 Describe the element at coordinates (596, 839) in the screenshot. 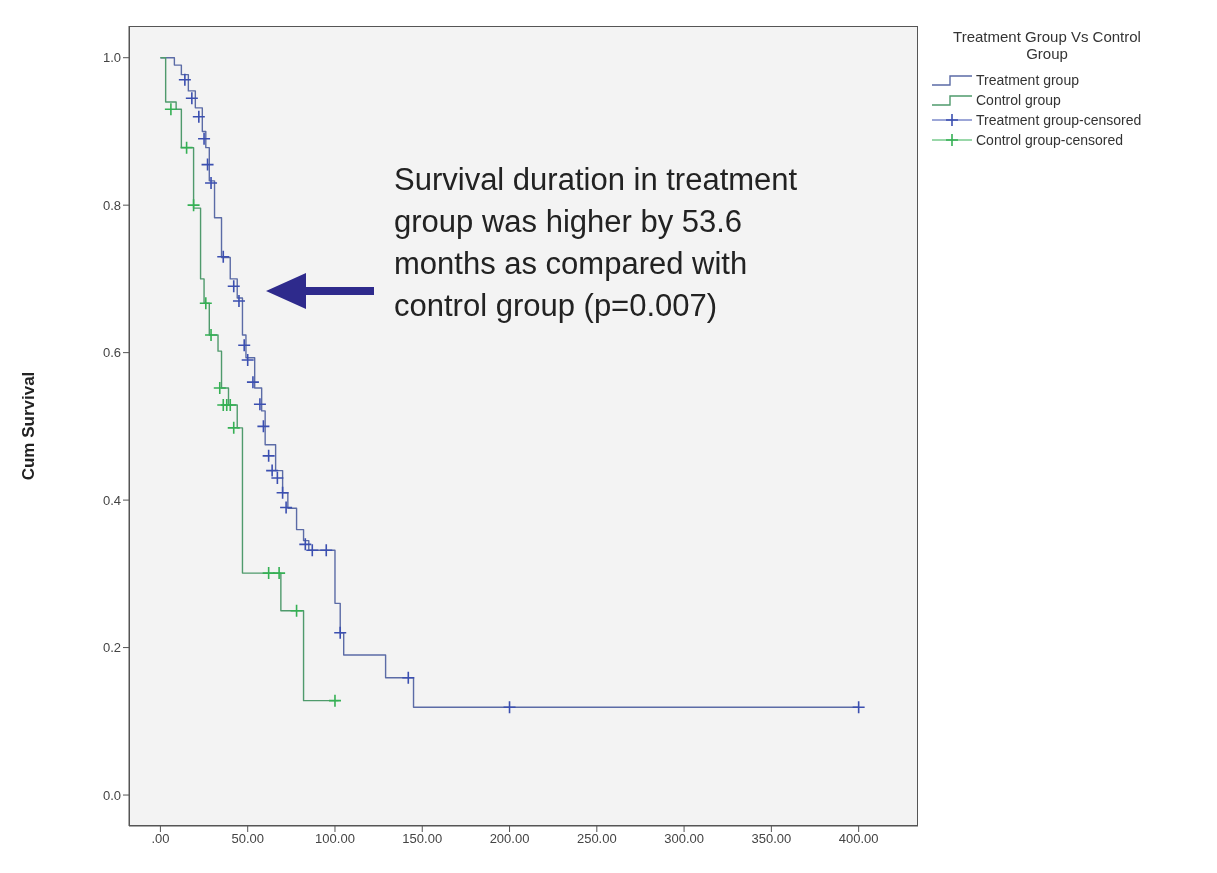

I see `x-tick-label: 250.00` at that location.